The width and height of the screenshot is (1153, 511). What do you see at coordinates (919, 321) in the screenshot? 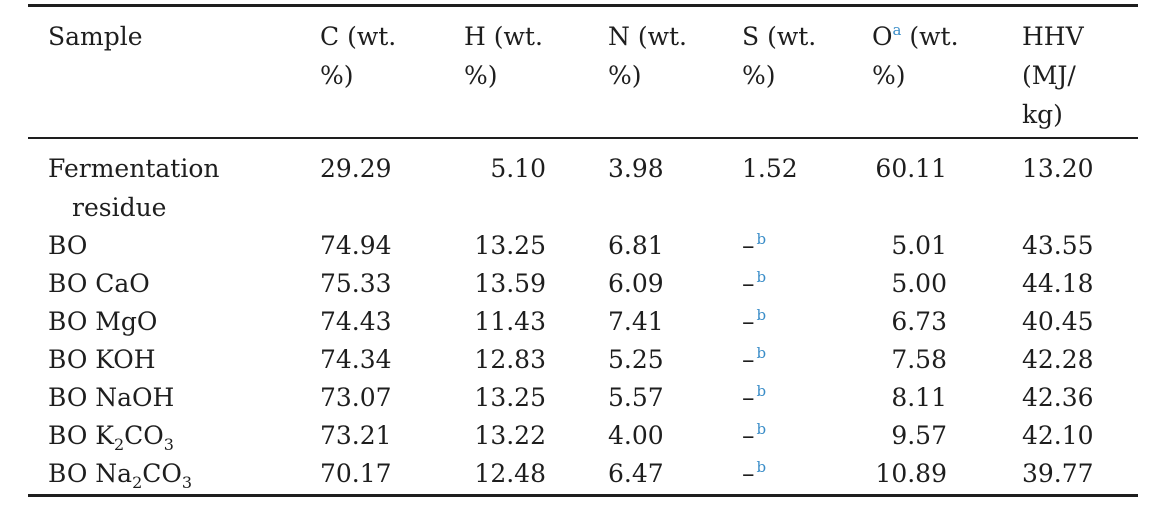
I see `table-cell-o: 6.73` at bounding box center [919, 321].